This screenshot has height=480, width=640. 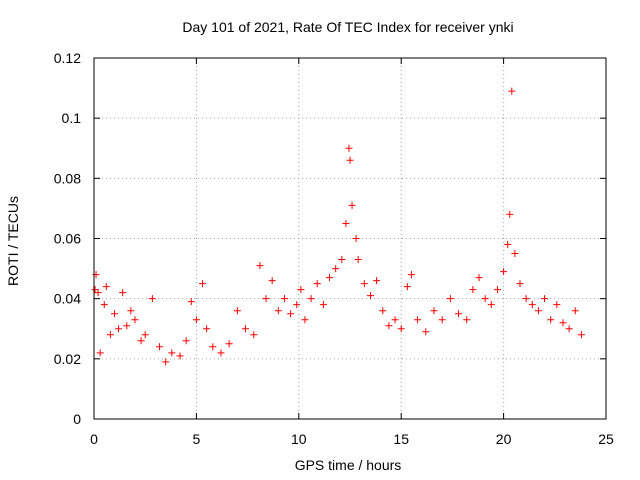 I want to click on x-axis-label: GPS time / hours, so click(x=348, y=465).